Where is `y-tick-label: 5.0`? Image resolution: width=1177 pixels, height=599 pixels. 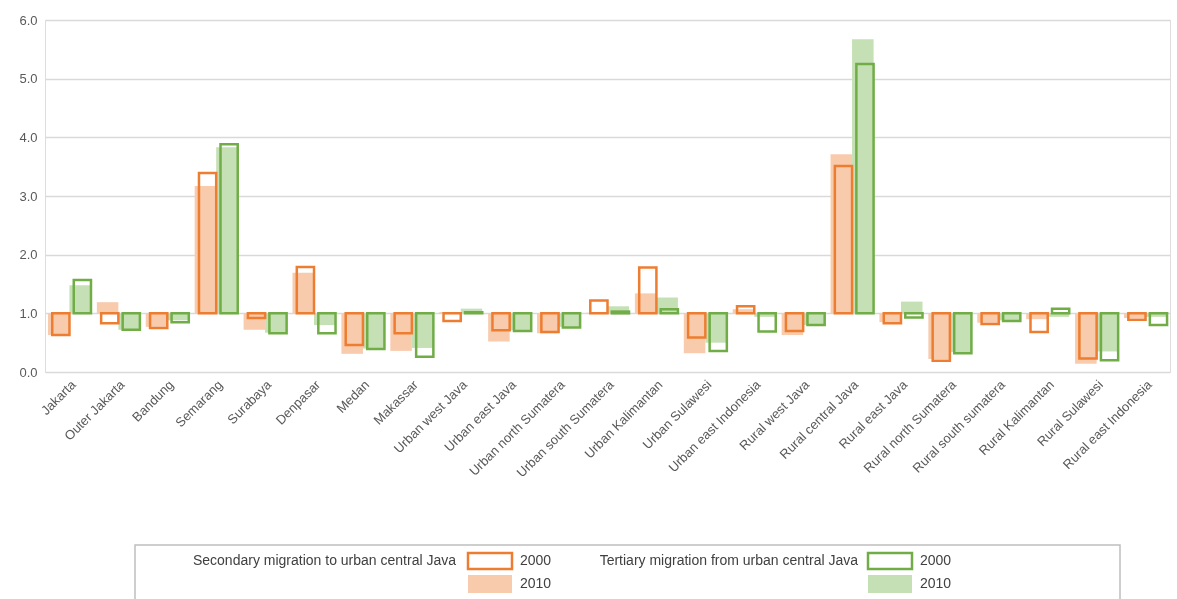
y-tick-label: 5.0 is located at coordinates (28, 79).